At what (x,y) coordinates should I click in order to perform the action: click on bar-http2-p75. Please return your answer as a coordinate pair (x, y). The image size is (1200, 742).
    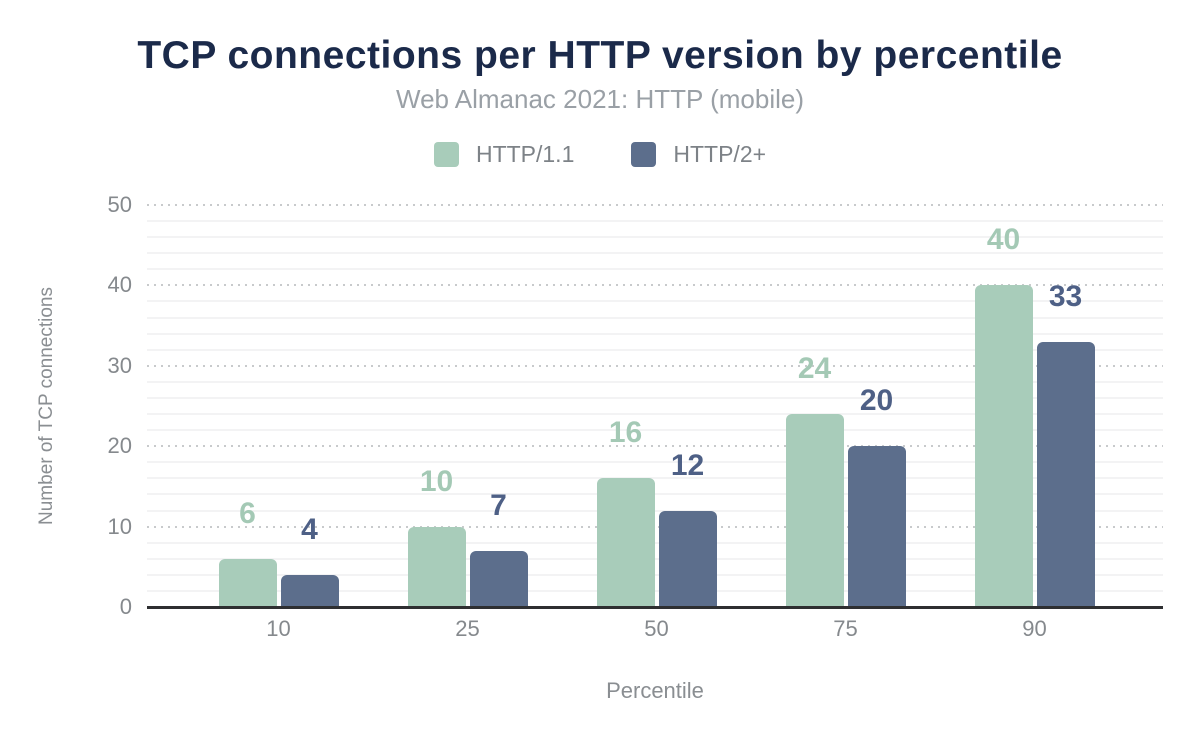
    Looking at the image, I should click on (876, 526).